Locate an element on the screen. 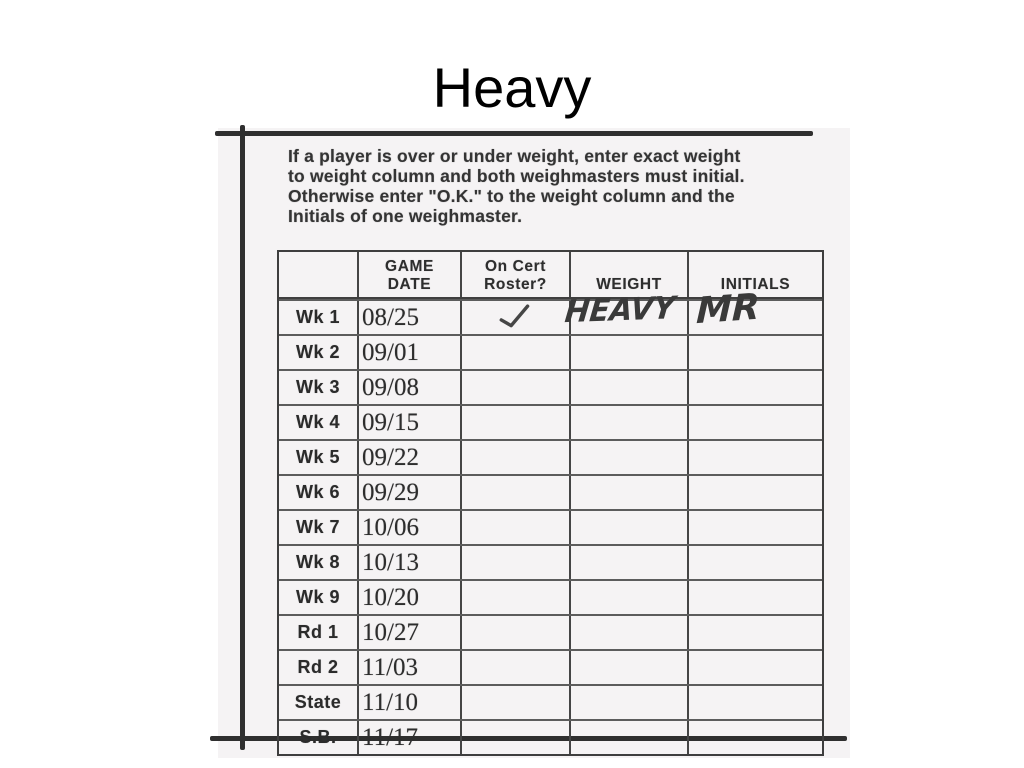 The image size is (1024, 768). checkmark-icon is located at coordinates (514, 316).